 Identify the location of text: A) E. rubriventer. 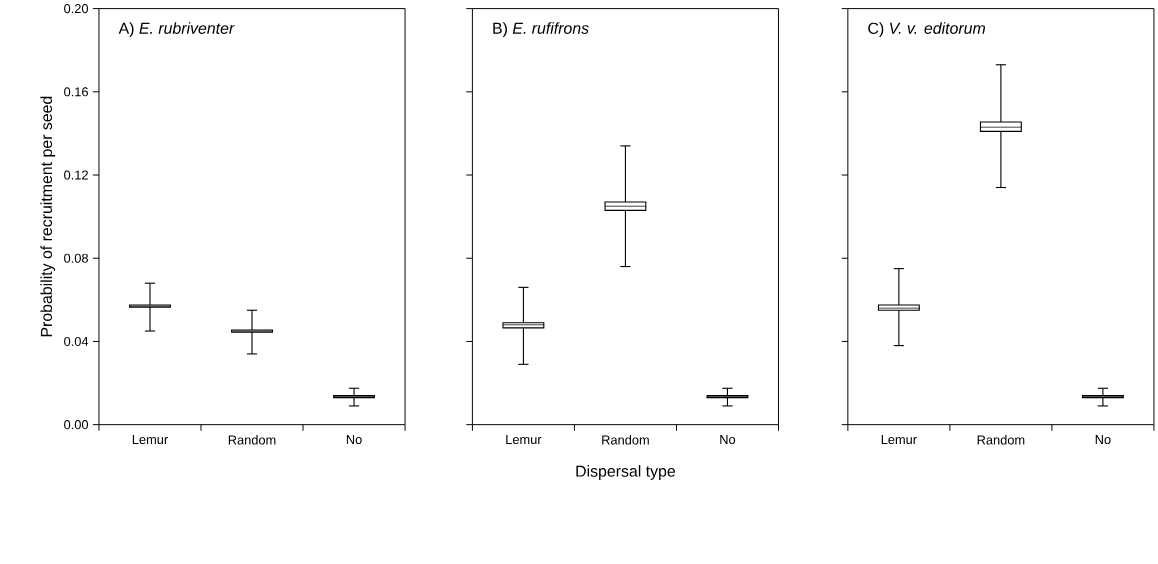
(176, 30).